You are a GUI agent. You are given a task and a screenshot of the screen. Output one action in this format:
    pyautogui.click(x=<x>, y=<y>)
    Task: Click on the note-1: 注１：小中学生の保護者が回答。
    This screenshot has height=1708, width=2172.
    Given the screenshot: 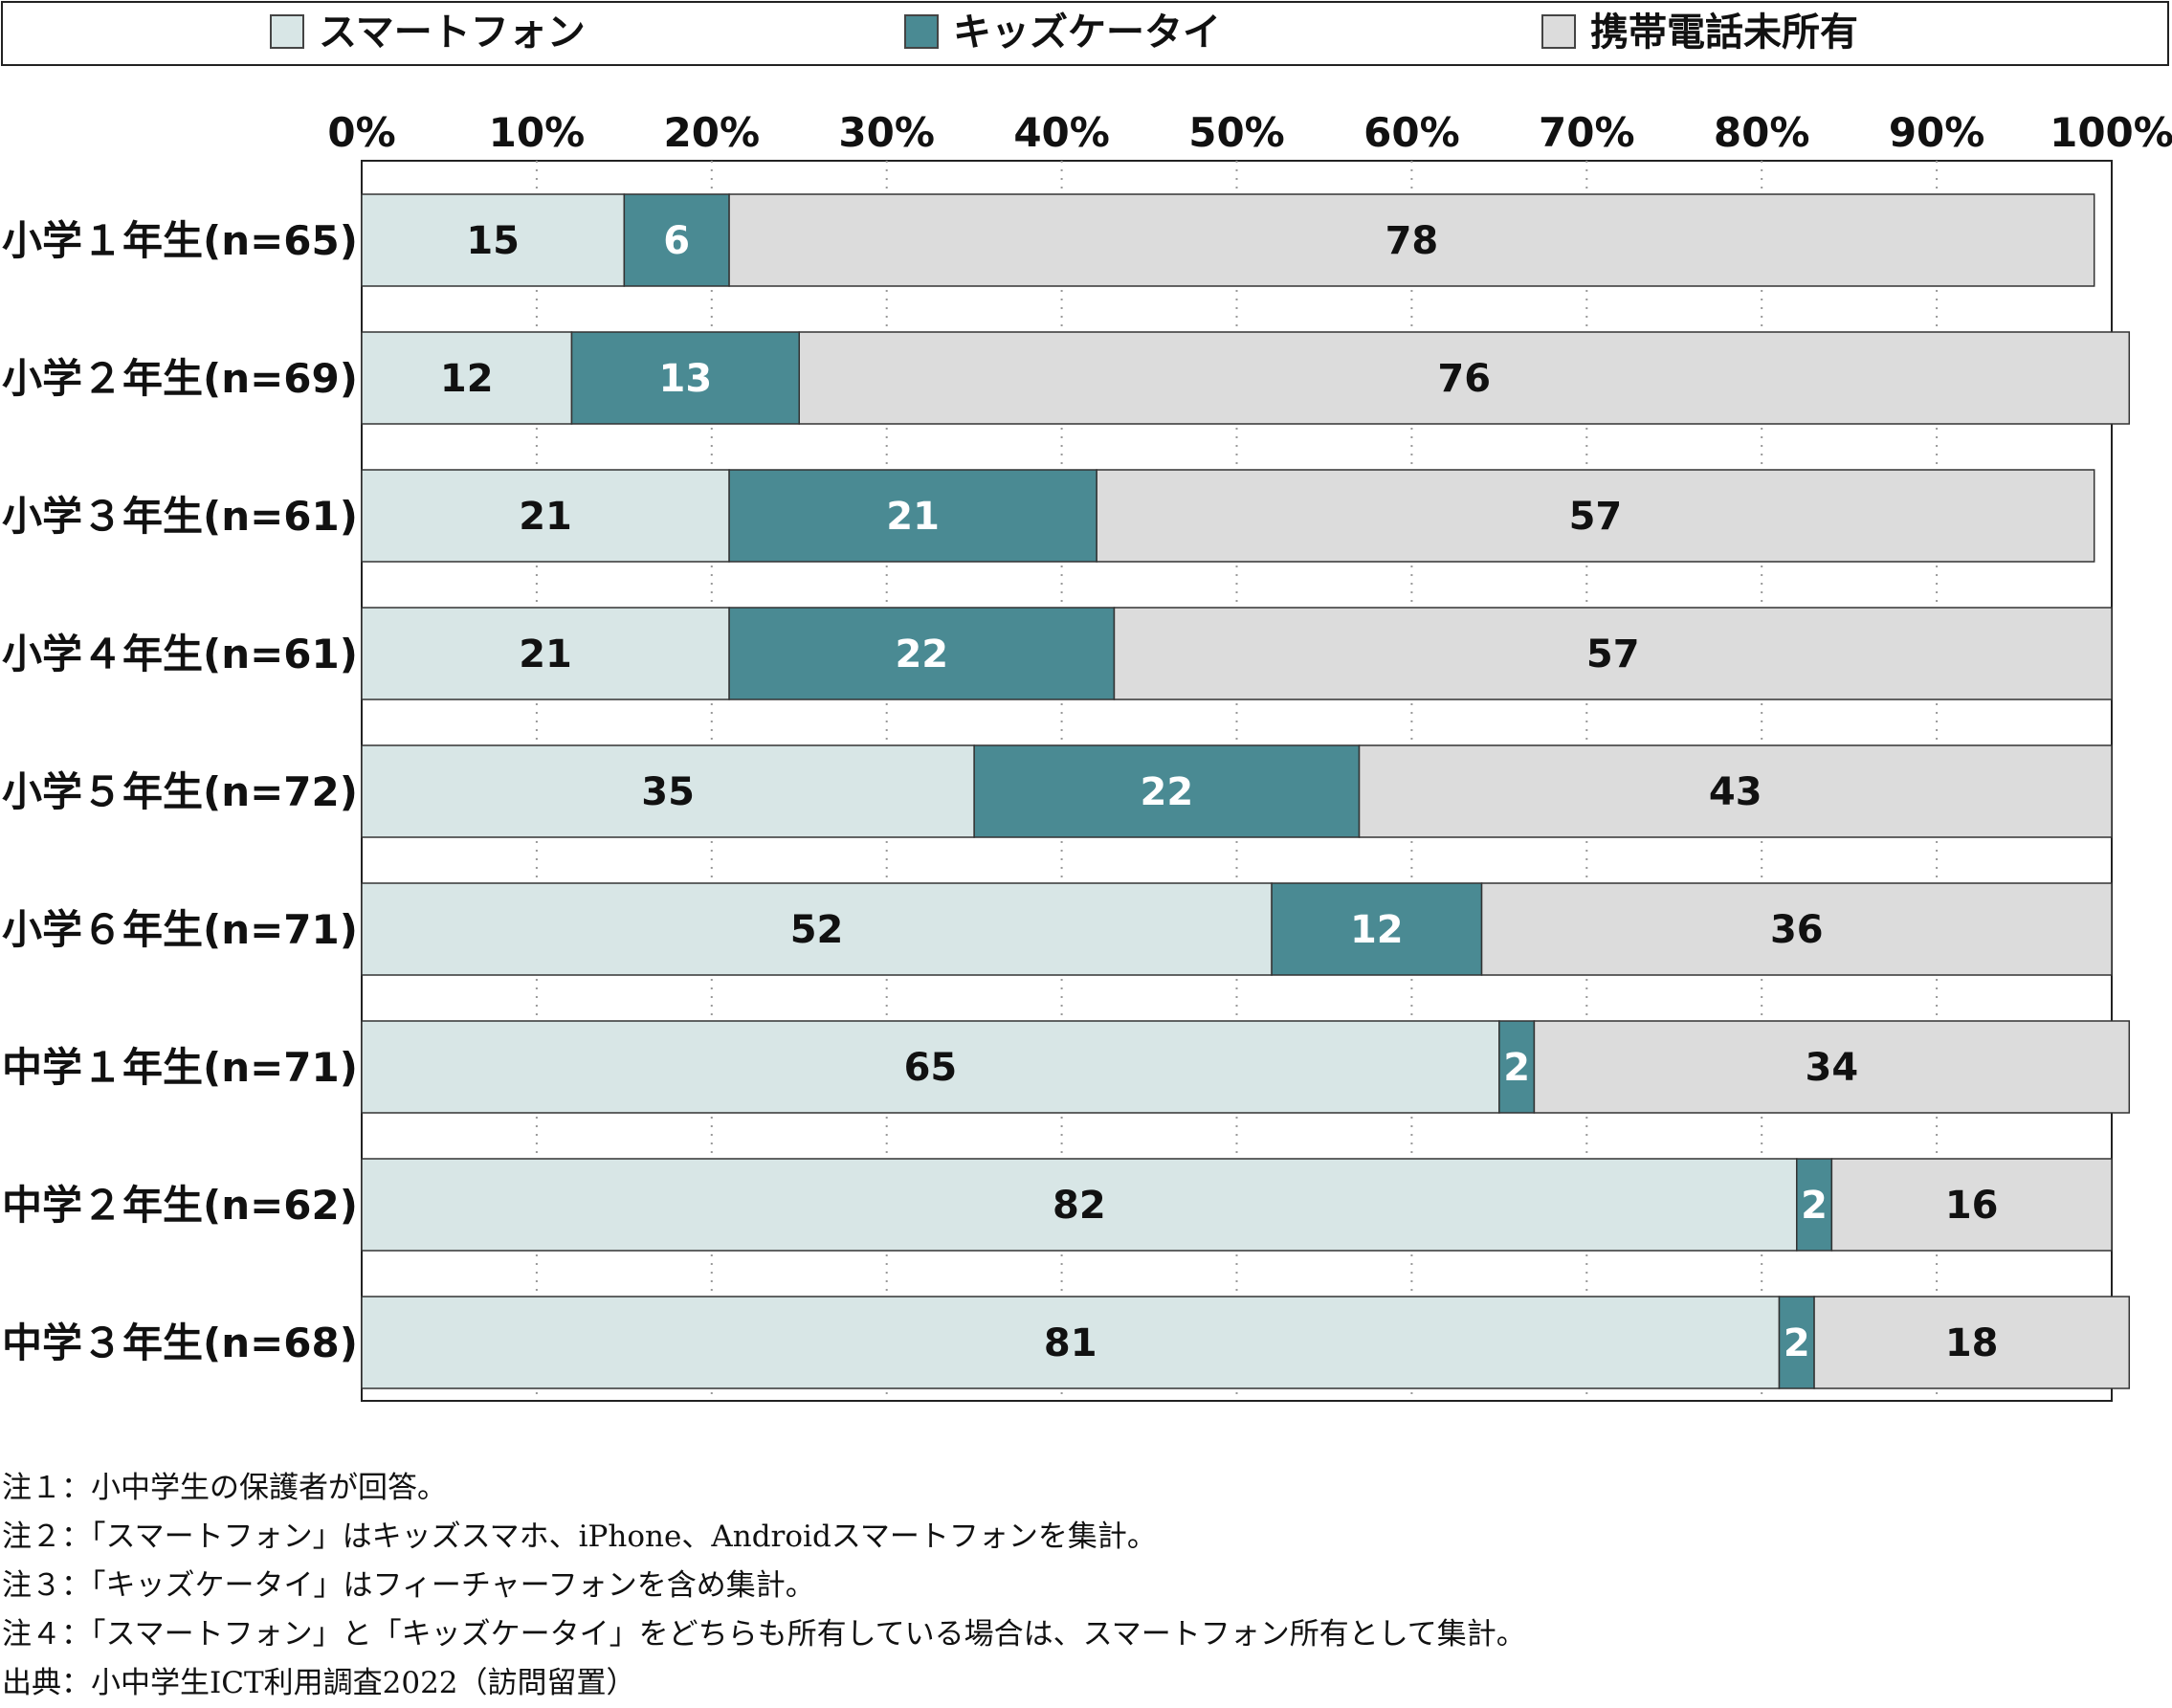 What is the action you would take?
    pyautogui.click(x=224, y=1488)
    